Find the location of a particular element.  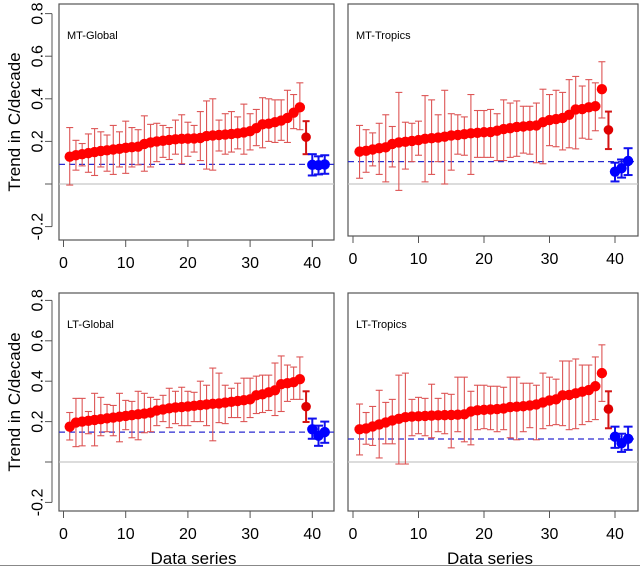

panel-title: LT-Global is located at coordinates (90, 325).